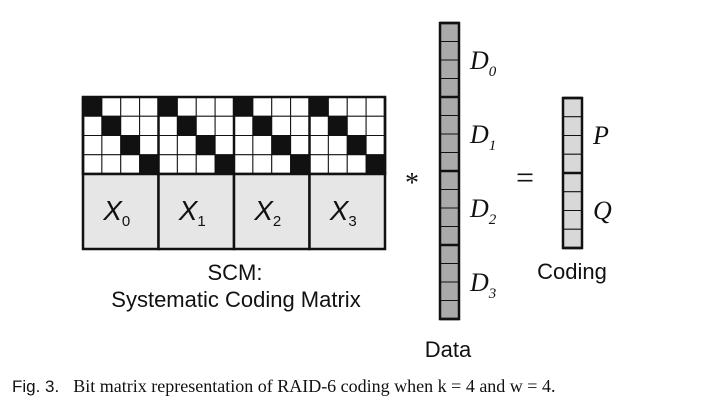 The height and width of the screenshot is (407, 705). I want to click on coding-entry-label: Q, so click(602, 210).